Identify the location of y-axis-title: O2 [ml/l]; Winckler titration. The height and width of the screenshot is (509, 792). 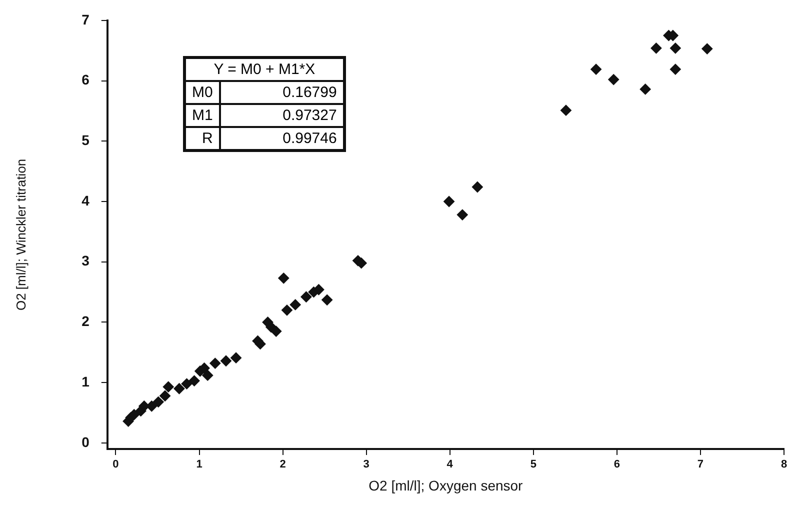
(20, 234).